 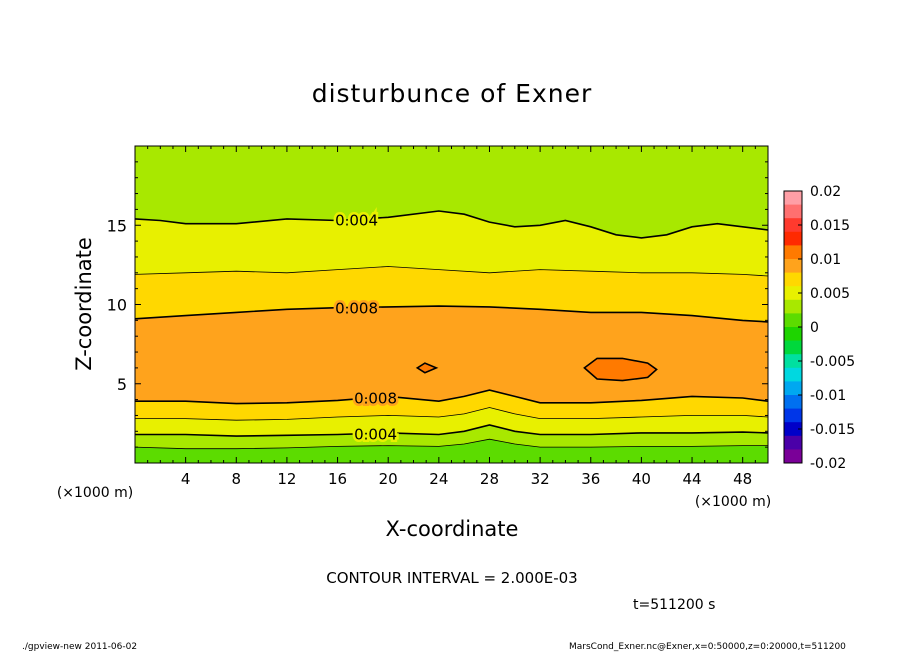 What do you see at coordinates (832, 362) in the screenshot?
I see `colorbar-tick-label: -0.005` at bounding box center [832, 362].